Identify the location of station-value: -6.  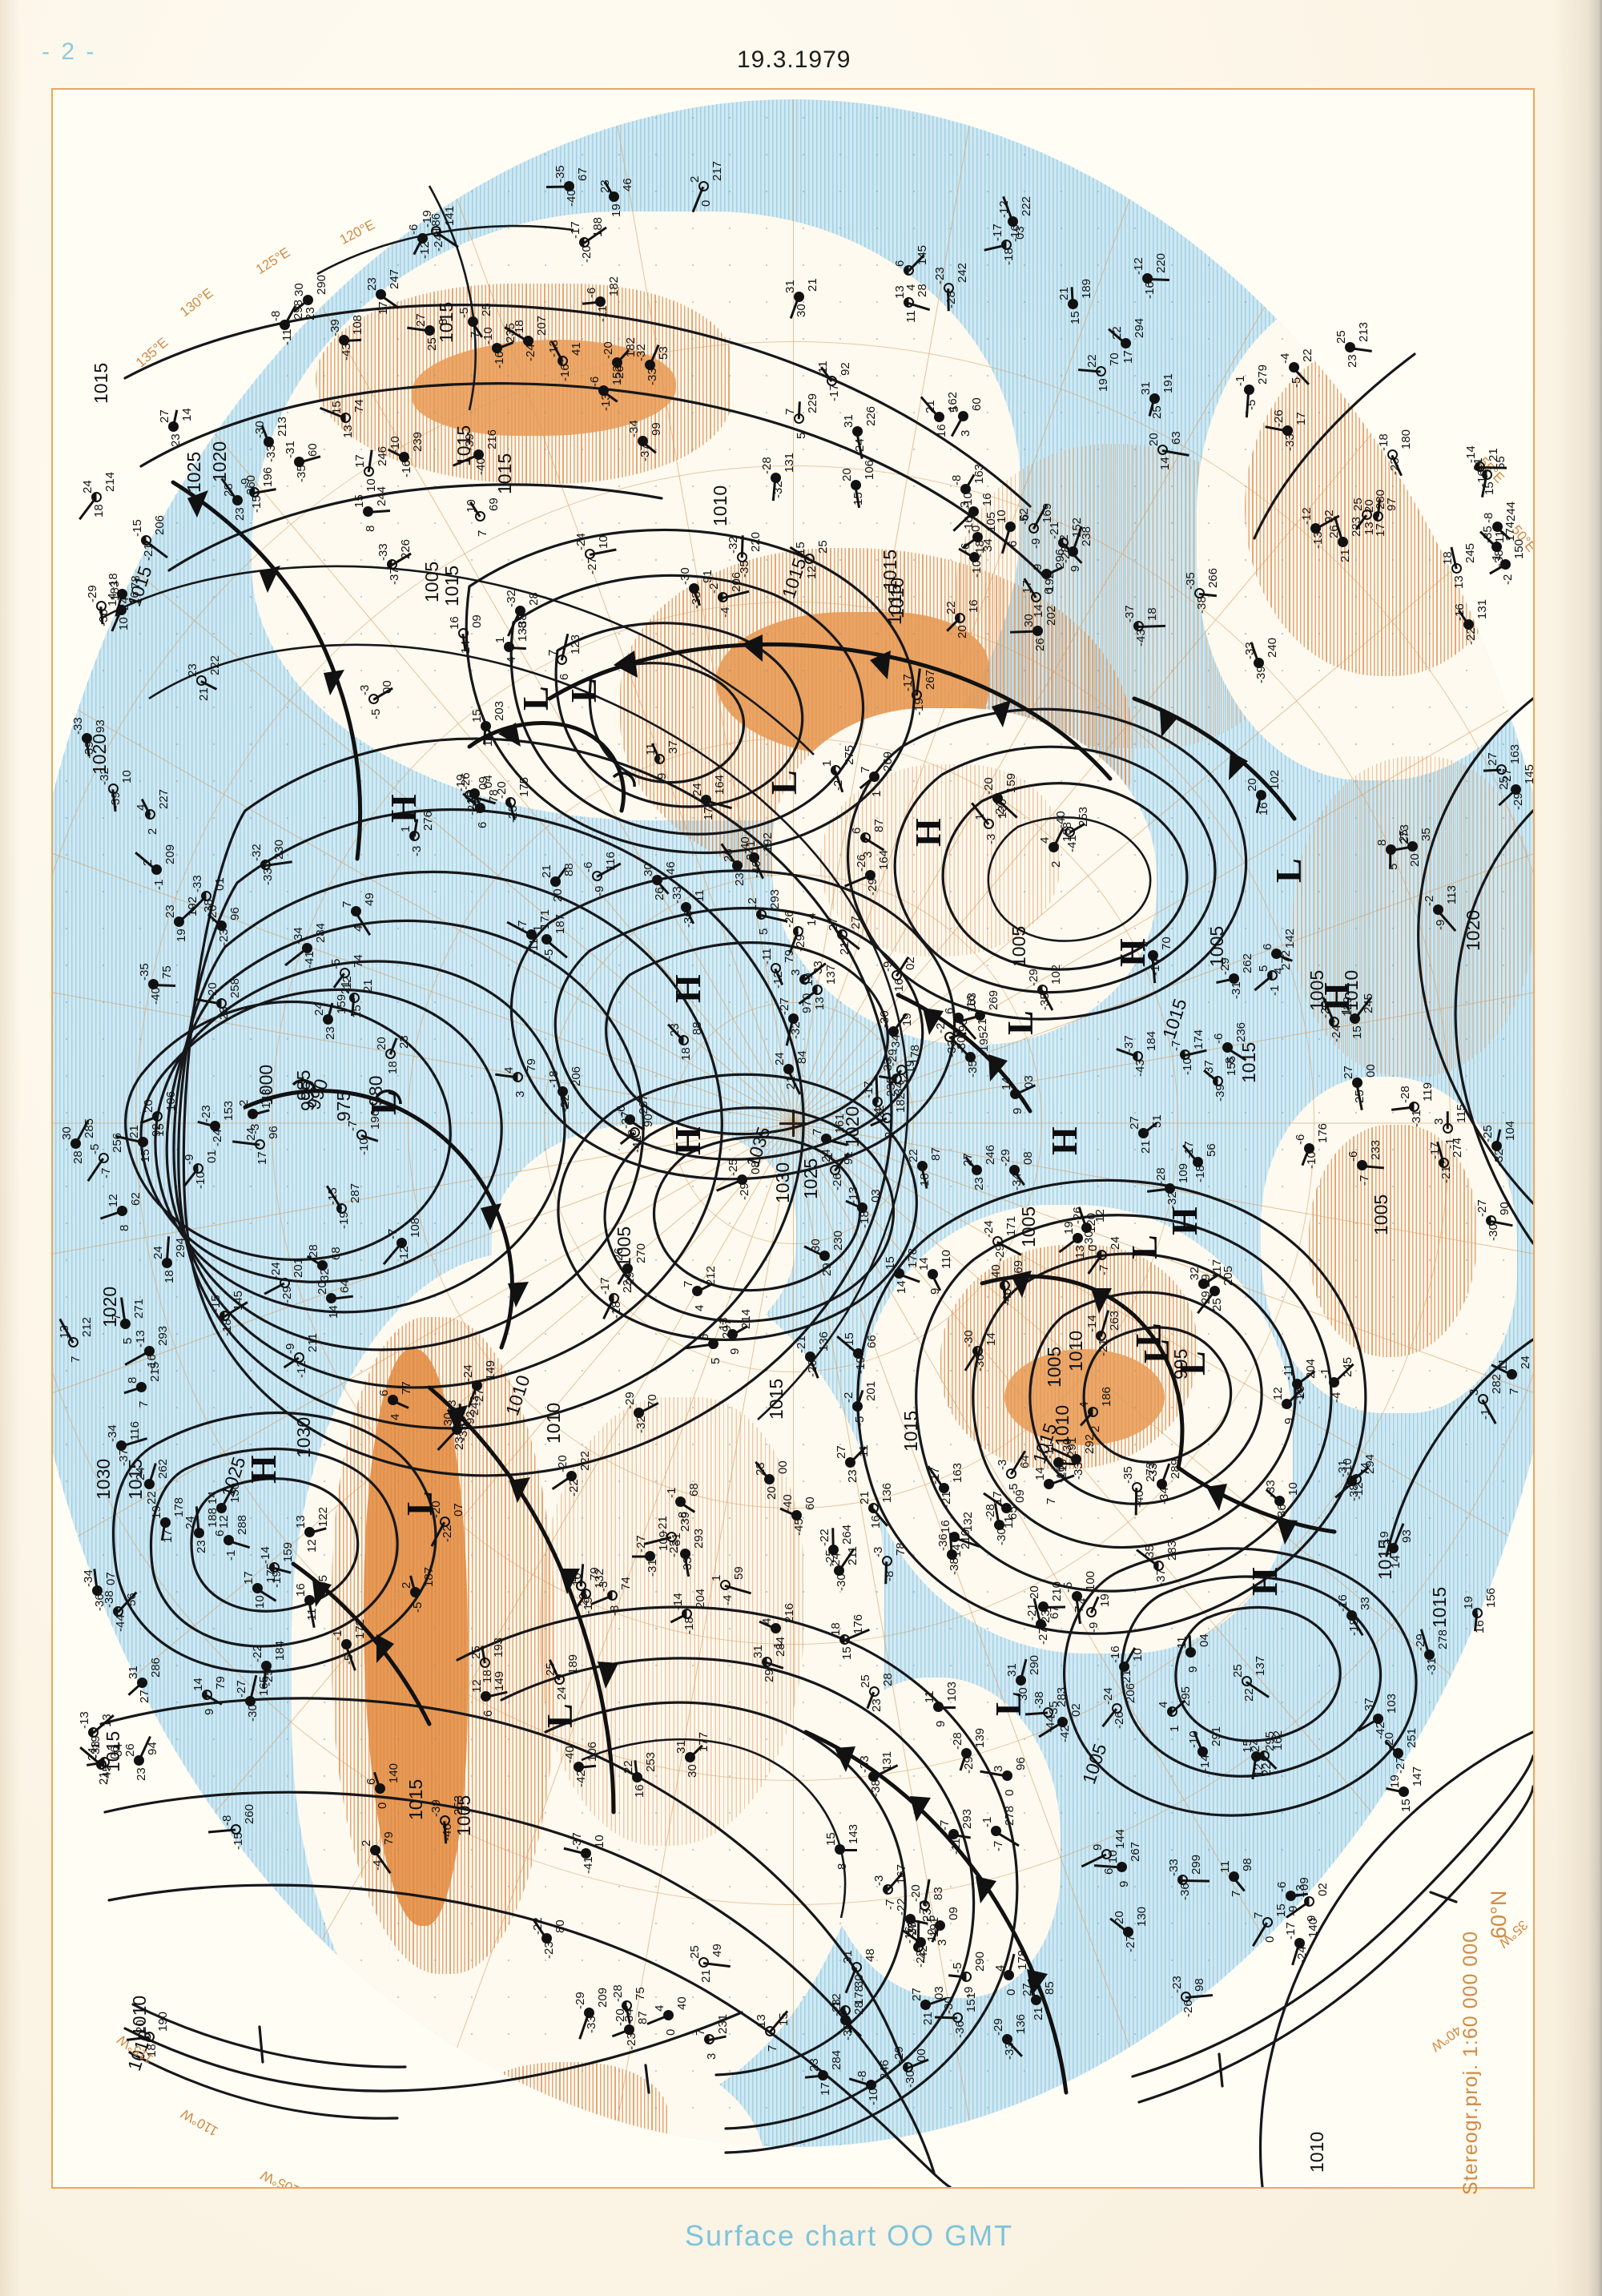
(965, 548).